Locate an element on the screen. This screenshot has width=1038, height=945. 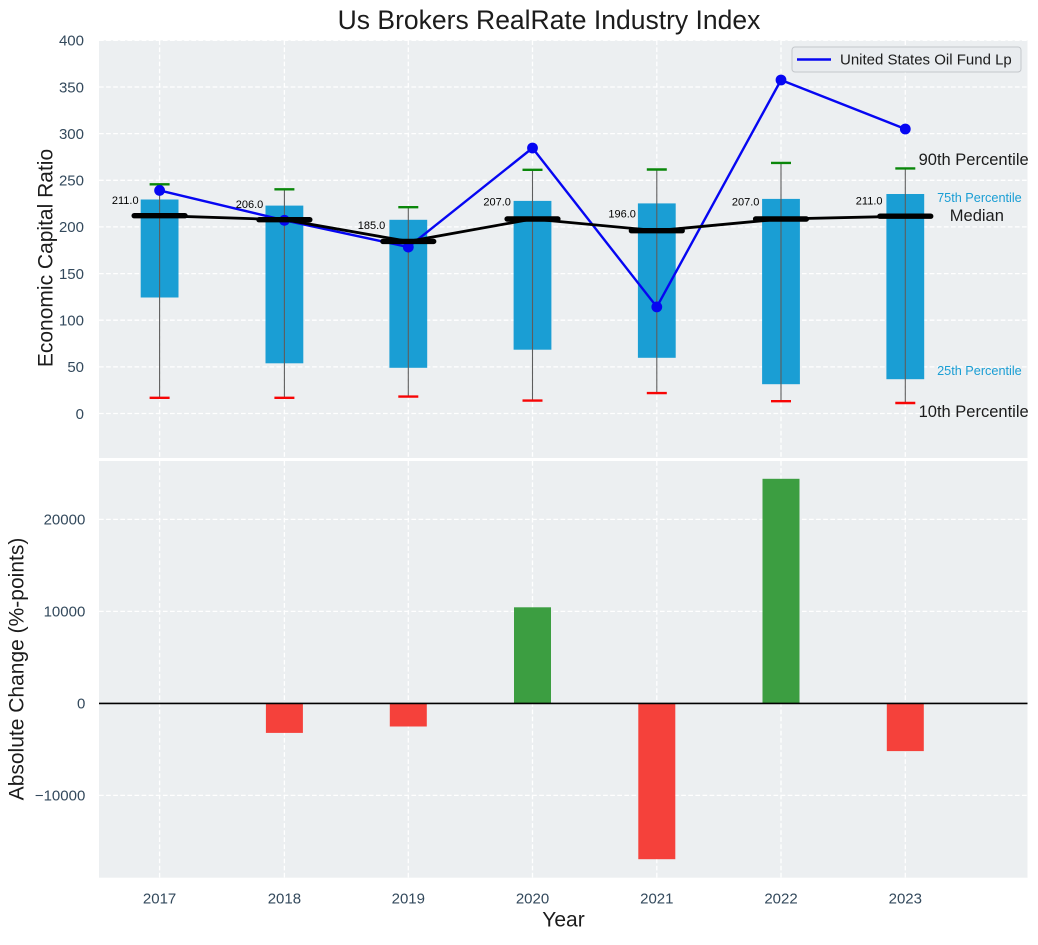
svg-text: 75th Percentile is located at coordinates (979, 198).